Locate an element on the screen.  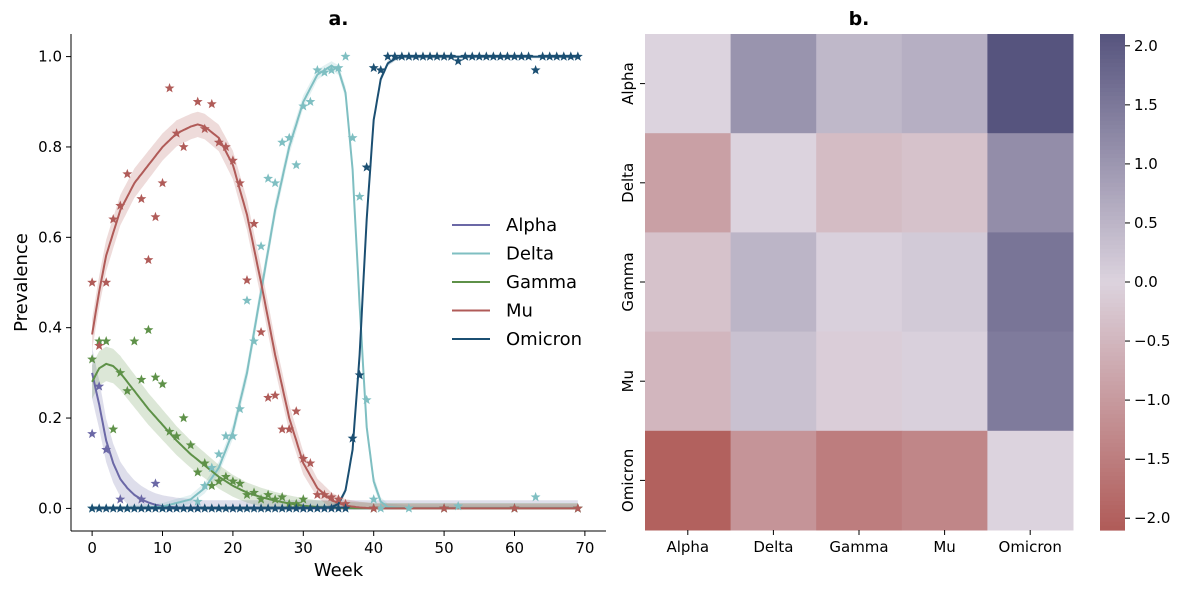
colorbar-tick-label: −1.0 is located at coordinates (1152, 400).